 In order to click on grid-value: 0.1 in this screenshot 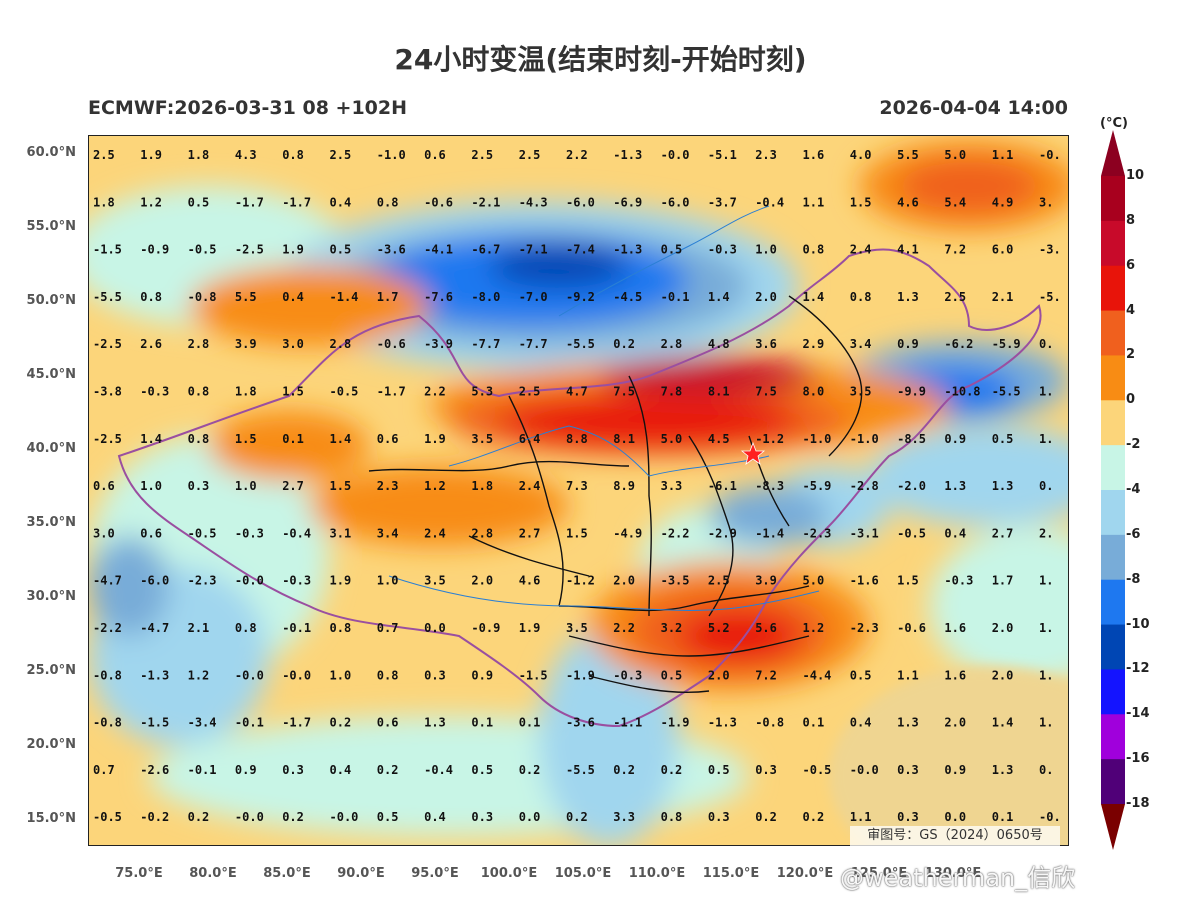, I will do `click(530, 723)`.